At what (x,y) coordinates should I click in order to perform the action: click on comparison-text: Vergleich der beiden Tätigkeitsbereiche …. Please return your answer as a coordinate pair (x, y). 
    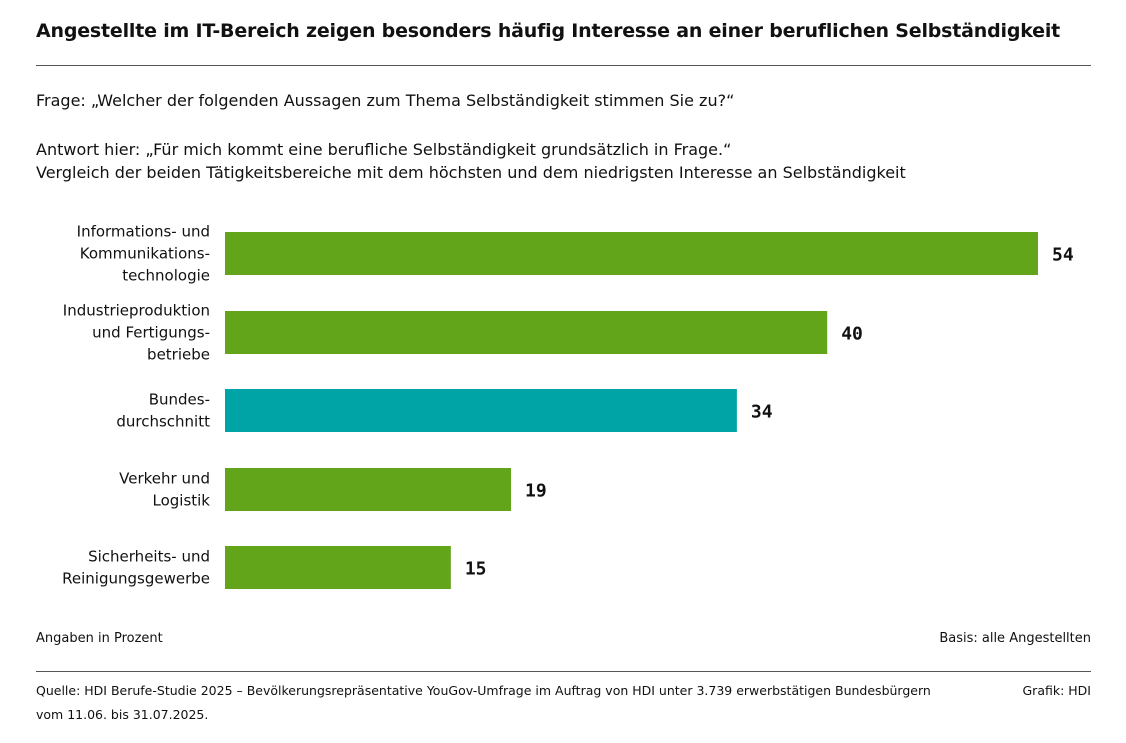
    Looking at the image, I should click on (471, 172).